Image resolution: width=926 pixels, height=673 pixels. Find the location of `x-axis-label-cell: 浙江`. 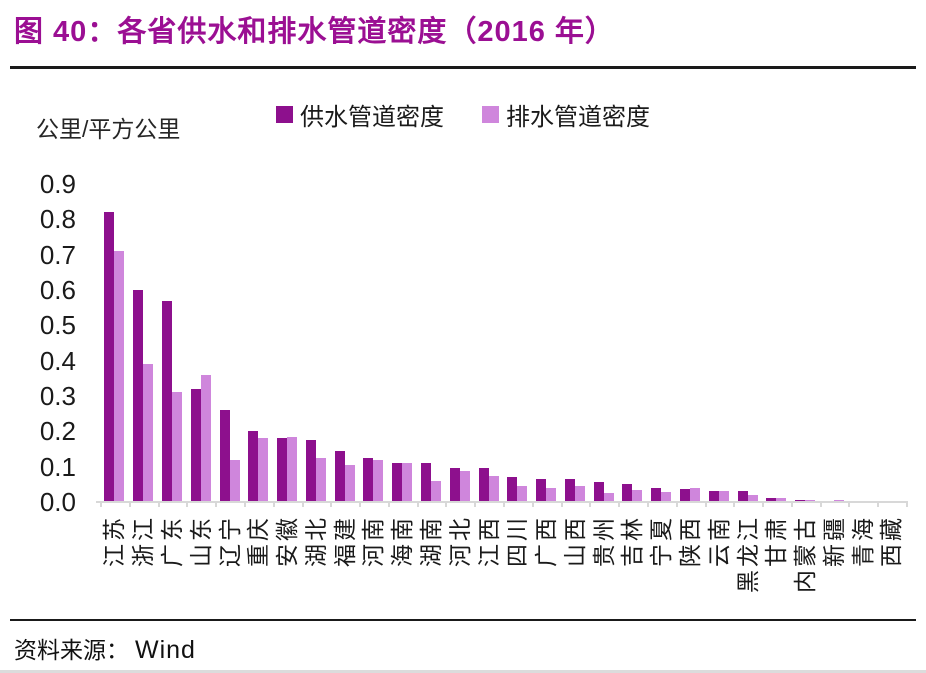

x-axis-label-cell: 浙江 is located at coordinates (143, 564).